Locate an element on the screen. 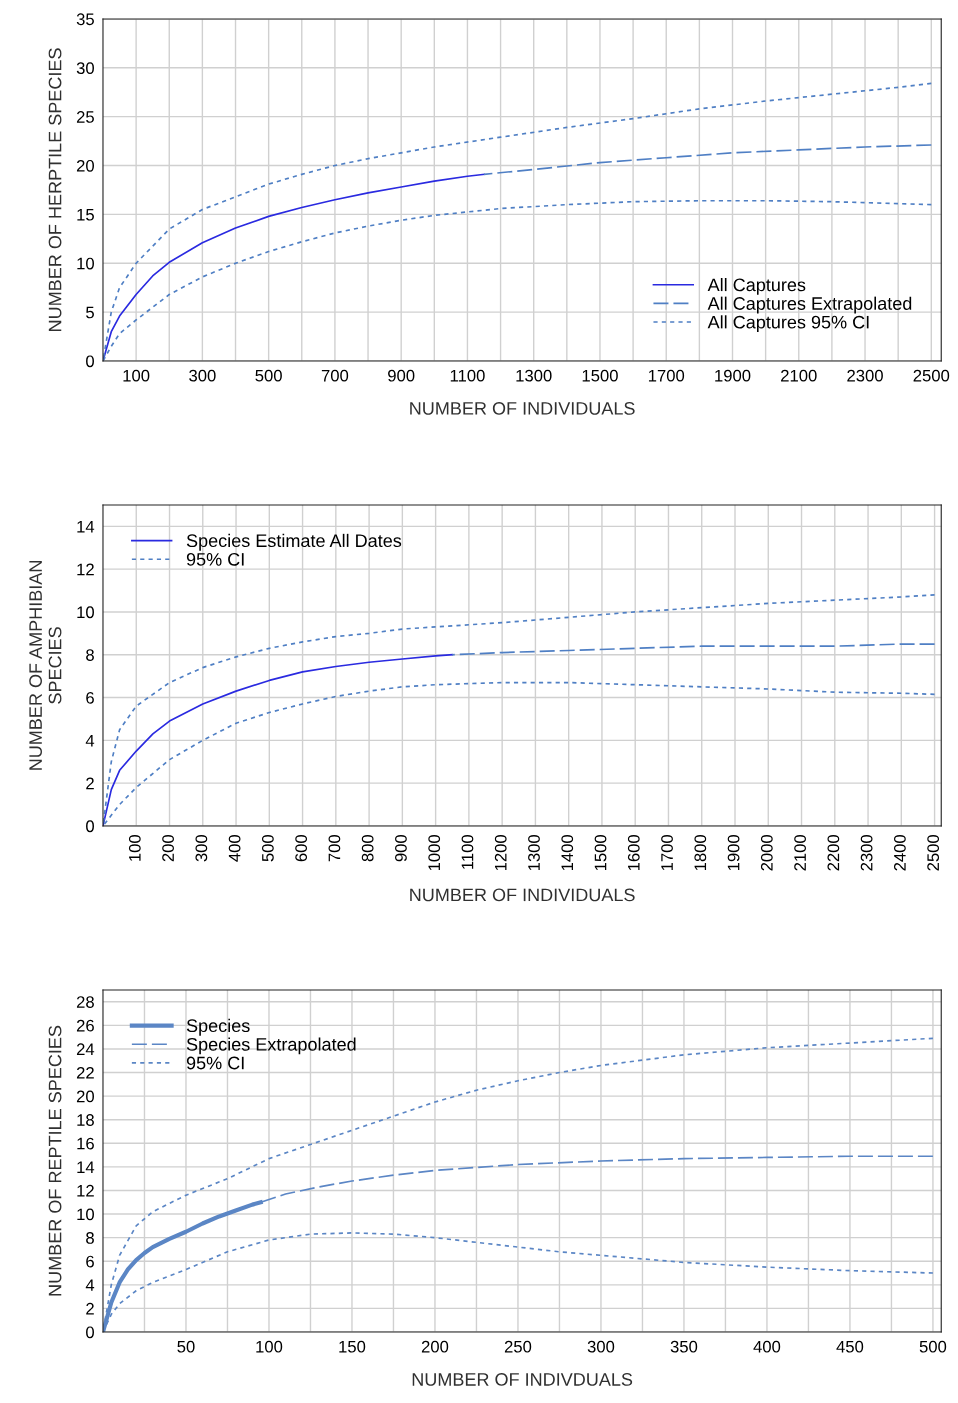 The width and height of the screenshot is (958, 1403). y-tick-label: 30 is located at coordinates (85, 68).